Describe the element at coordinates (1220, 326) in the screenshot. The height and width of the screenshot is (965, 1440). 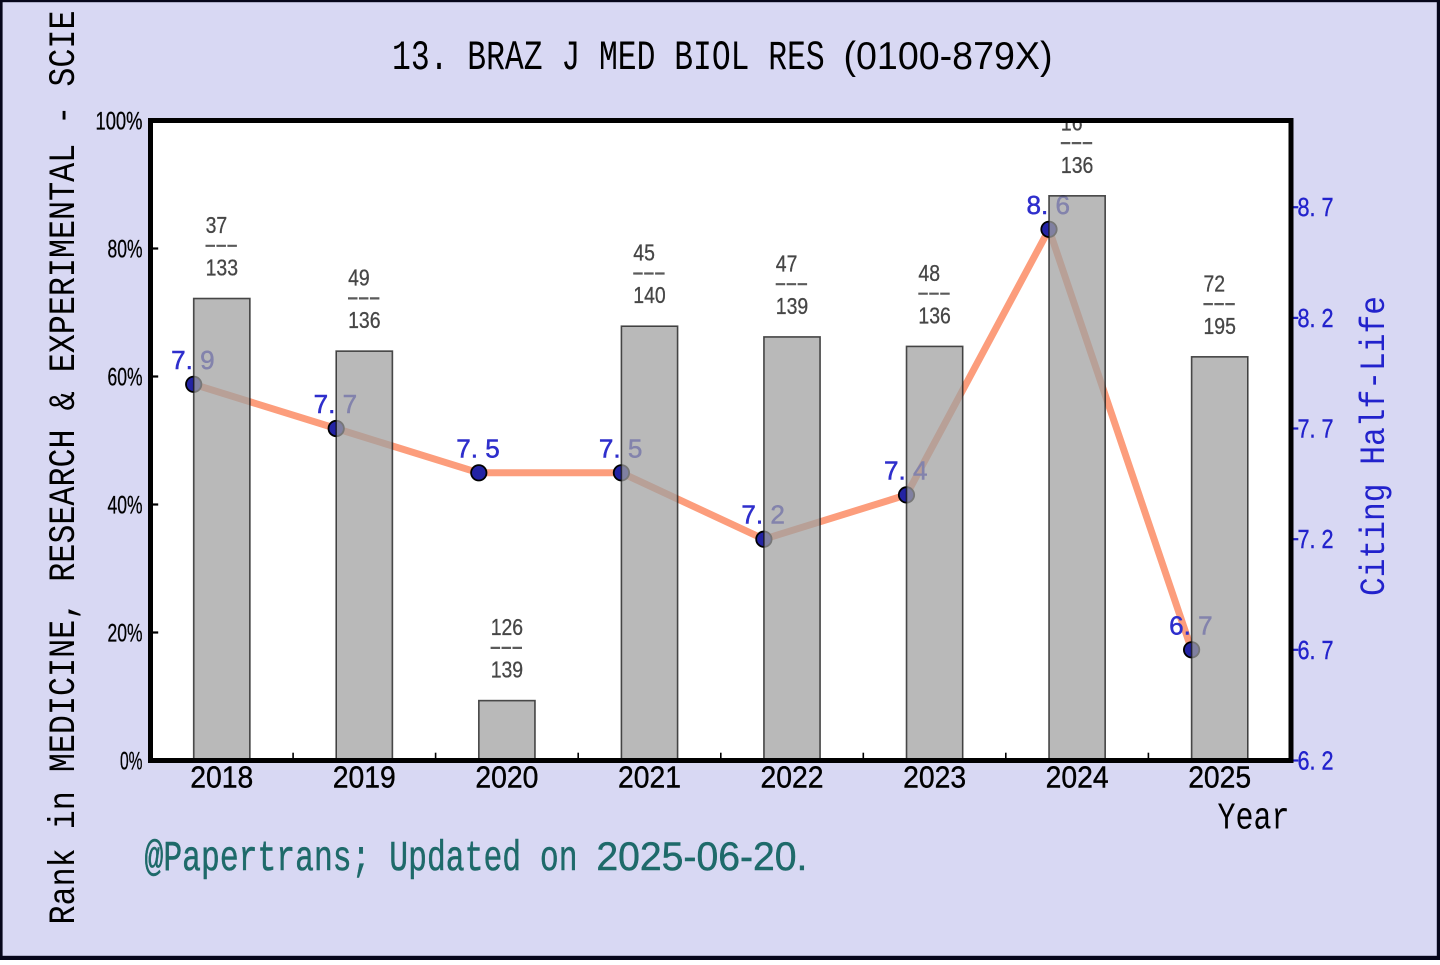
I see `svg-text: 195` at that location.